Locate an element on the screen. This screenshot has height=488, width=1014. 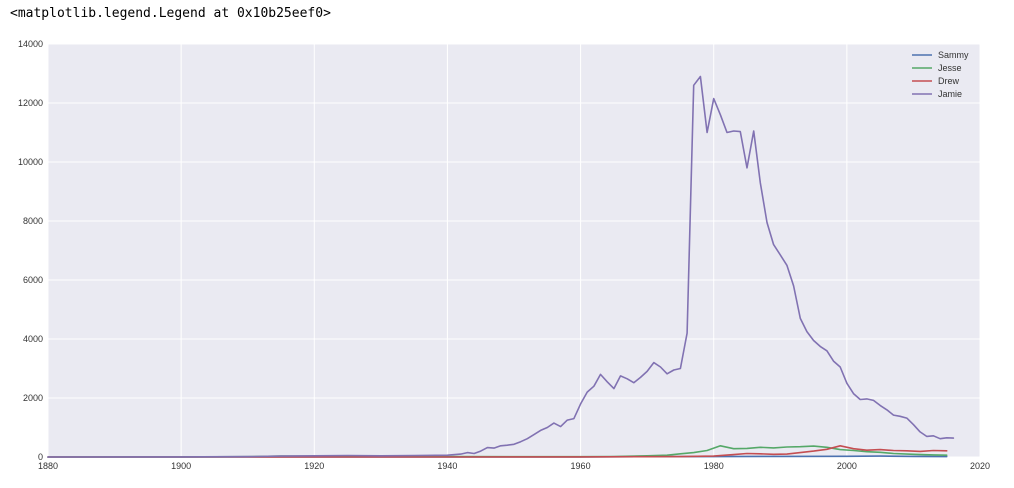
legend-label-sammy: Sammy is located at coordinates (953, 55).